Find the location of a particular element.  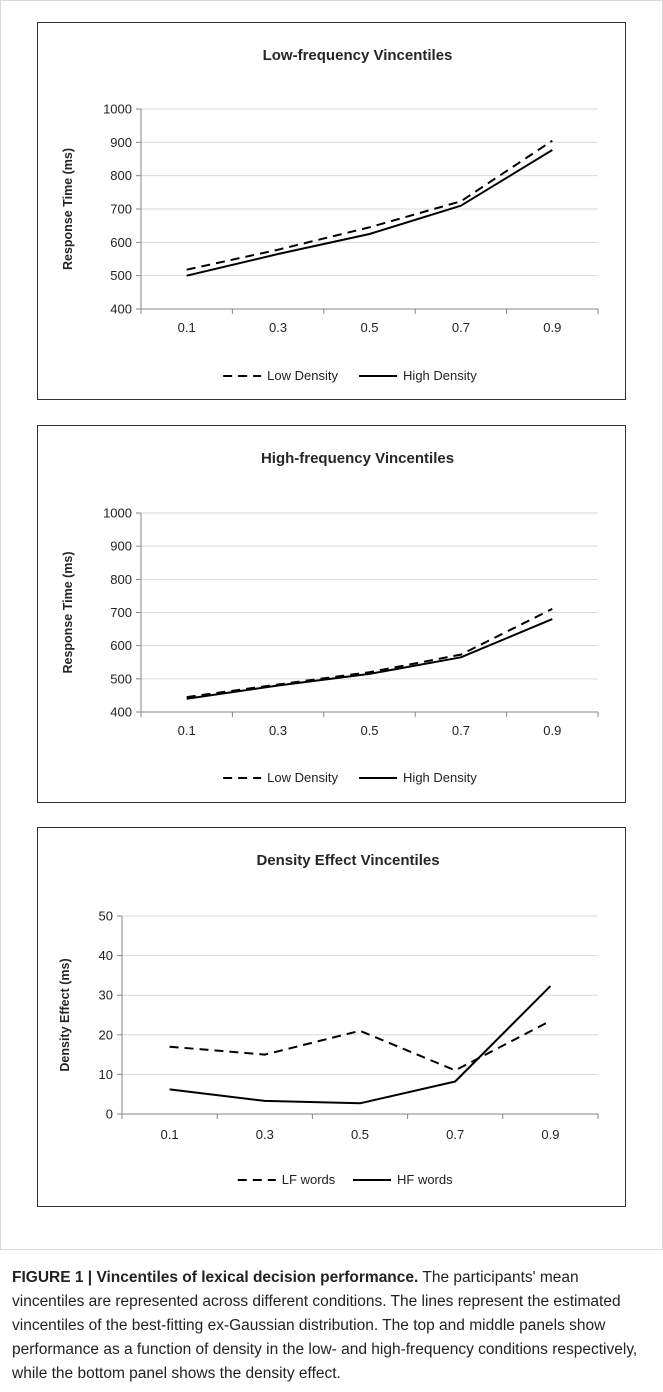

chart-title: High-frequency Vincentiles is located at coordinates (357, 458).